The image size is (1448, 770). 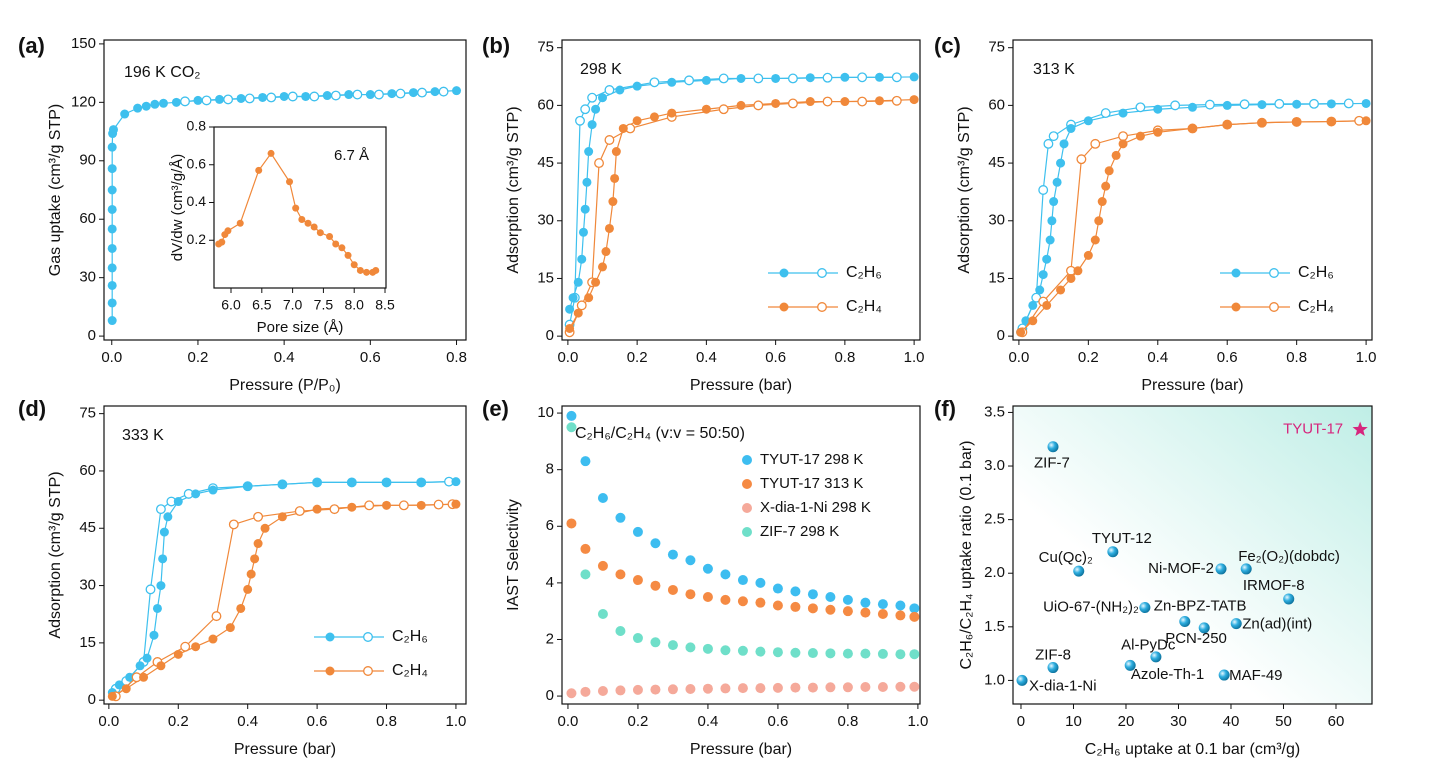 I want to click on point-label: ZIF-7, so click(x=1052, y=463).